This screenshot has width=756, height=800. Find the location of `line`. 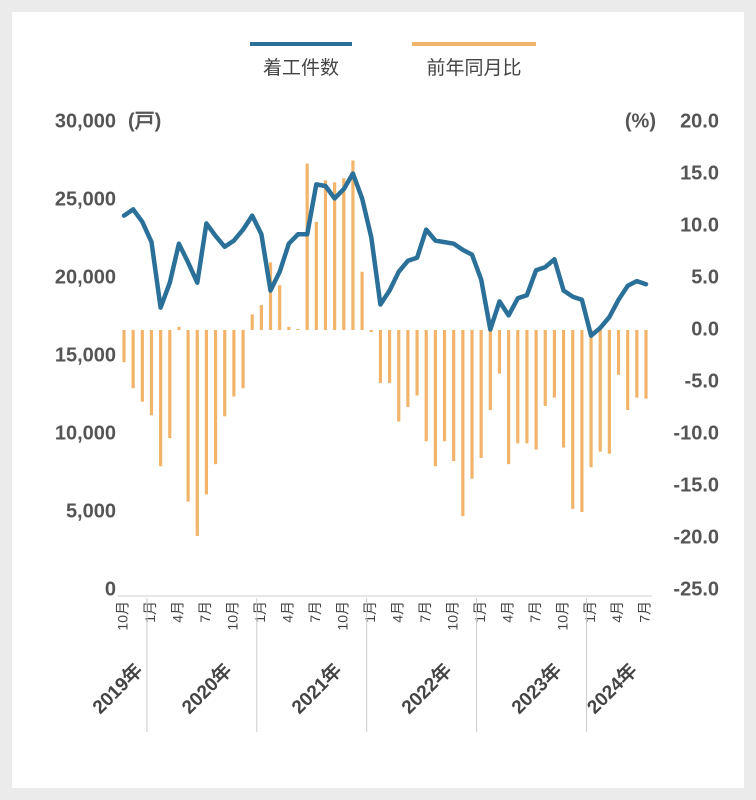

line is located at coordinates (385, 254).